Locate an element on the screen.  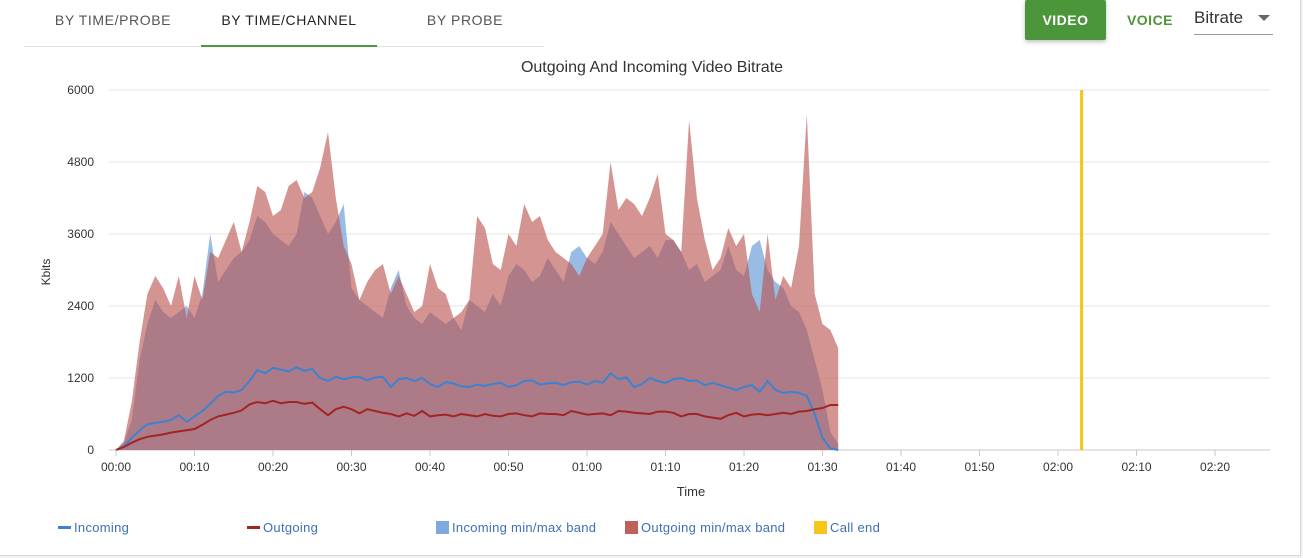
legend-outgoing-band: Outgoing min/max band is located at coordinates (705, 528).